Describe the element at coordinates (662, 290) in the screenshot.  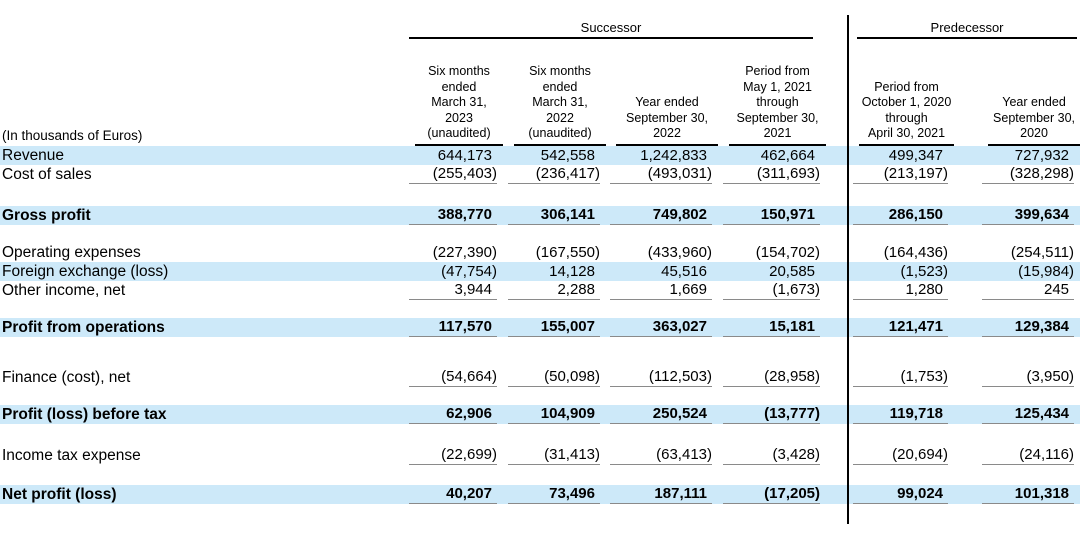
I see `cell-value: 1,669` at that location.